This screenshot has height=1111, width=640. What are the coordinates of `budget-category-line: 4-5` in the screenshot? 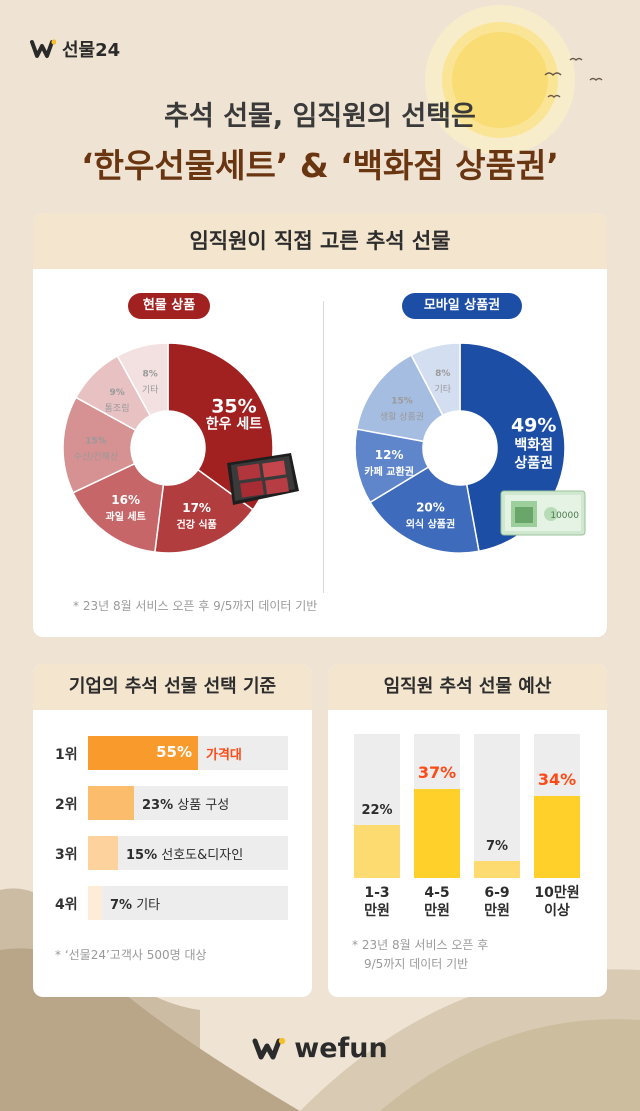 It's located at (437, 893).